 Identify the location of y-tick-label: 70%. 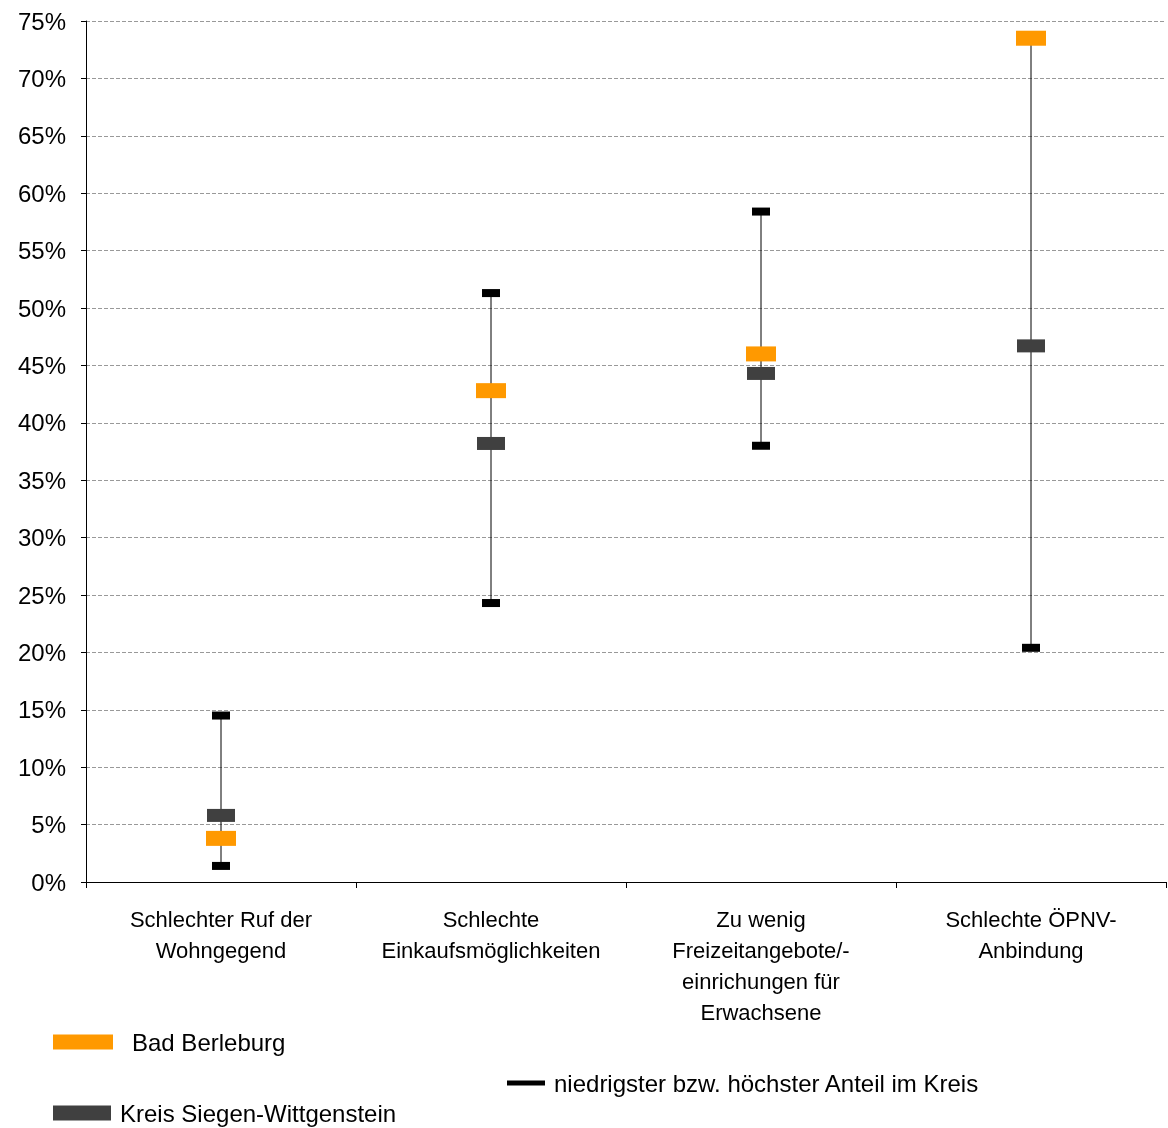
(41, 78).